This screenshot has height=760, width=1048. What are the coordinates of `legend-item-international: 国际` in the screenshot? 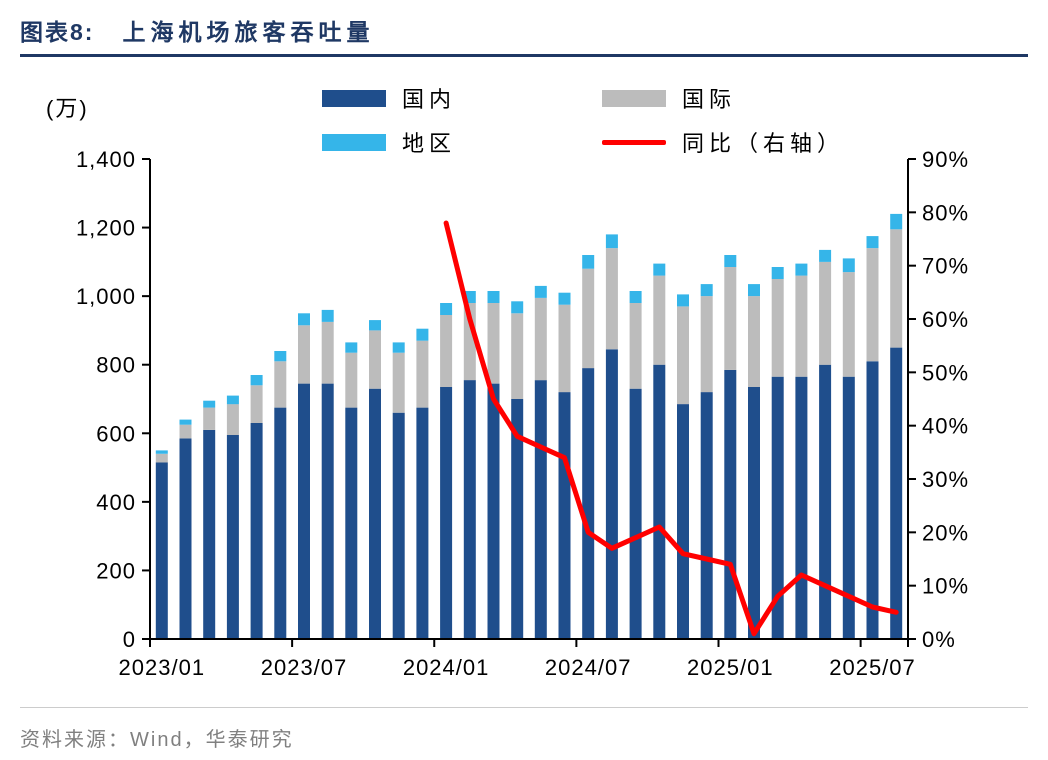 It's located at (757, 98).